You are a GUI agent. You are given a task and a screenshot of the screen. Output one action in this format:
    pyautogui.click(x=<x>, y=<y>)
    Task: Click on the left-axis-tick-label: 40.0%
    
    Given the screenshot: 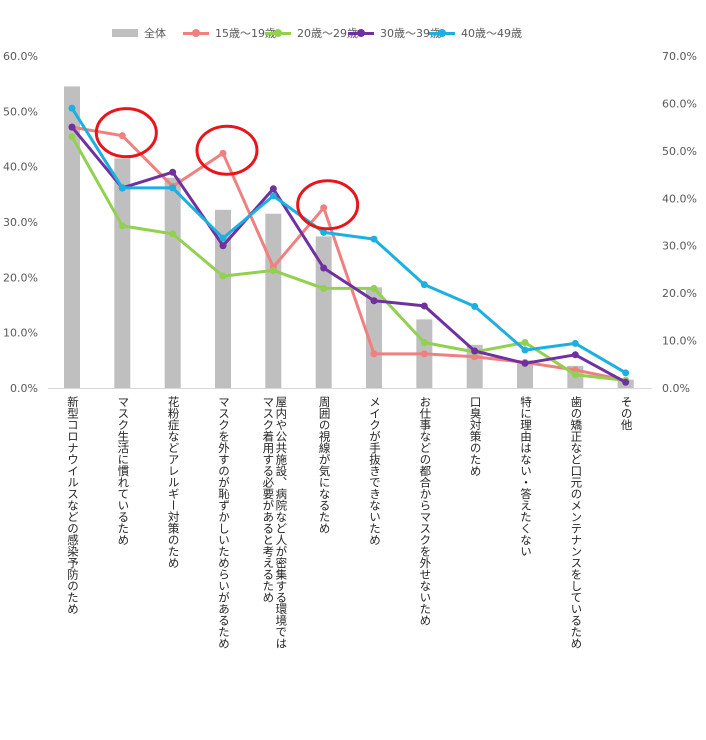 What is the action you would take?
    pyautogui.click(x=20, y=167)
    